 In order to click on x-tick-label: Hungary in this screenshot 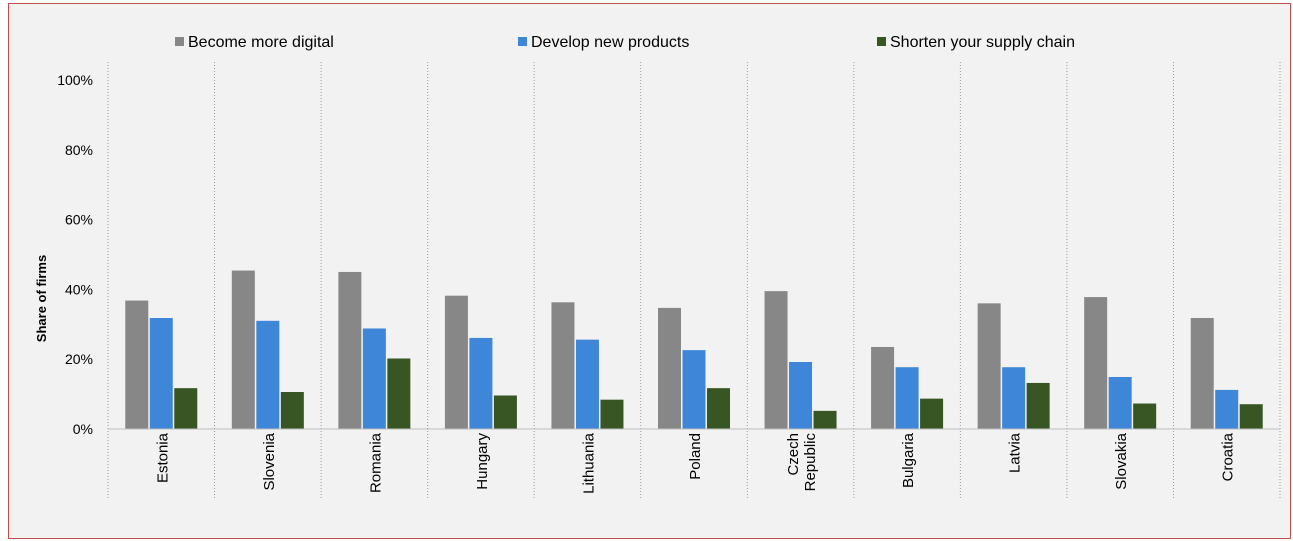, I will do `click(482, 461)`.